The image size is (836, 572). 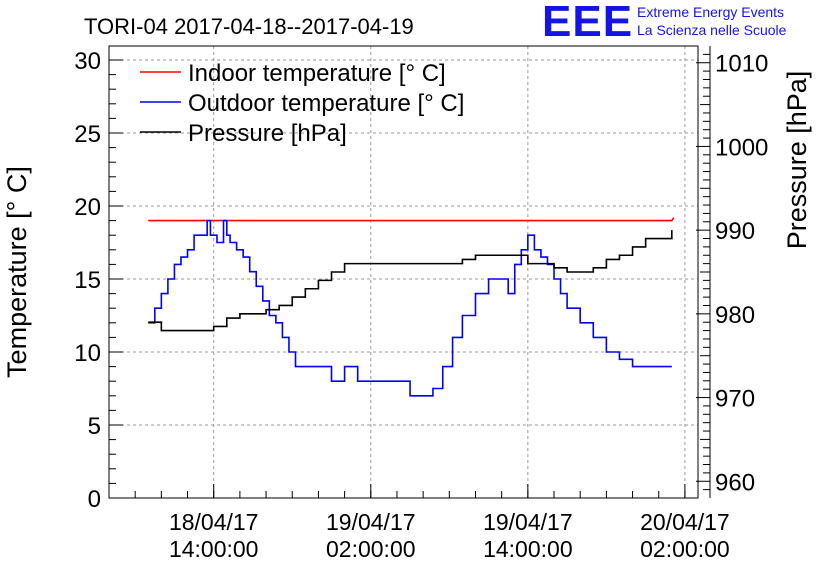 What do you see at coordinates (741, 64) in the screenshot?
I see `y2-tick-label: 1010` at bounding box center [741, 64].